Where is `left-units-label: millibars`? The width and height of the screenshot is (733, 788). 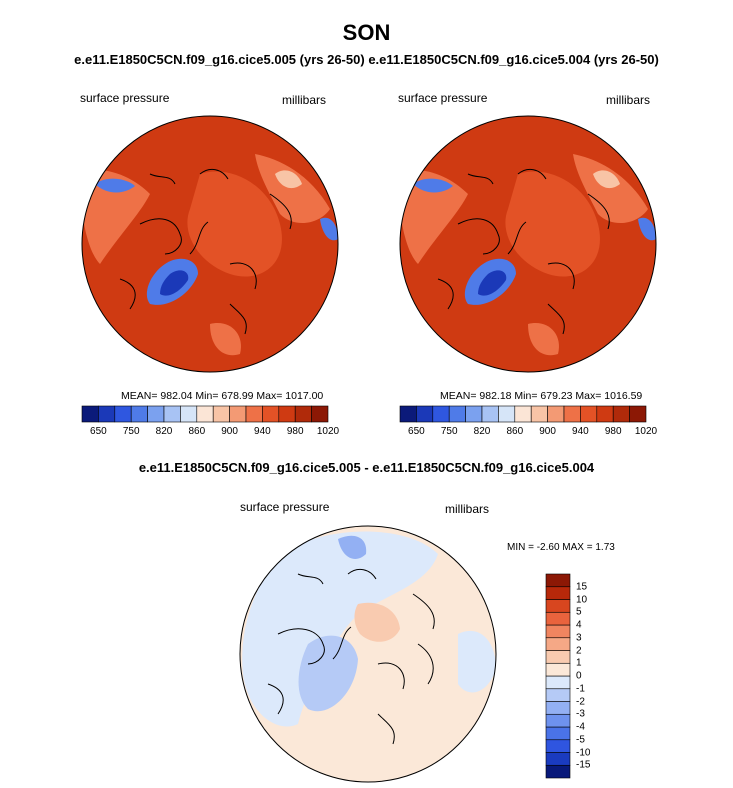
left-units-label: millibars is located at coordinates (304, 100).